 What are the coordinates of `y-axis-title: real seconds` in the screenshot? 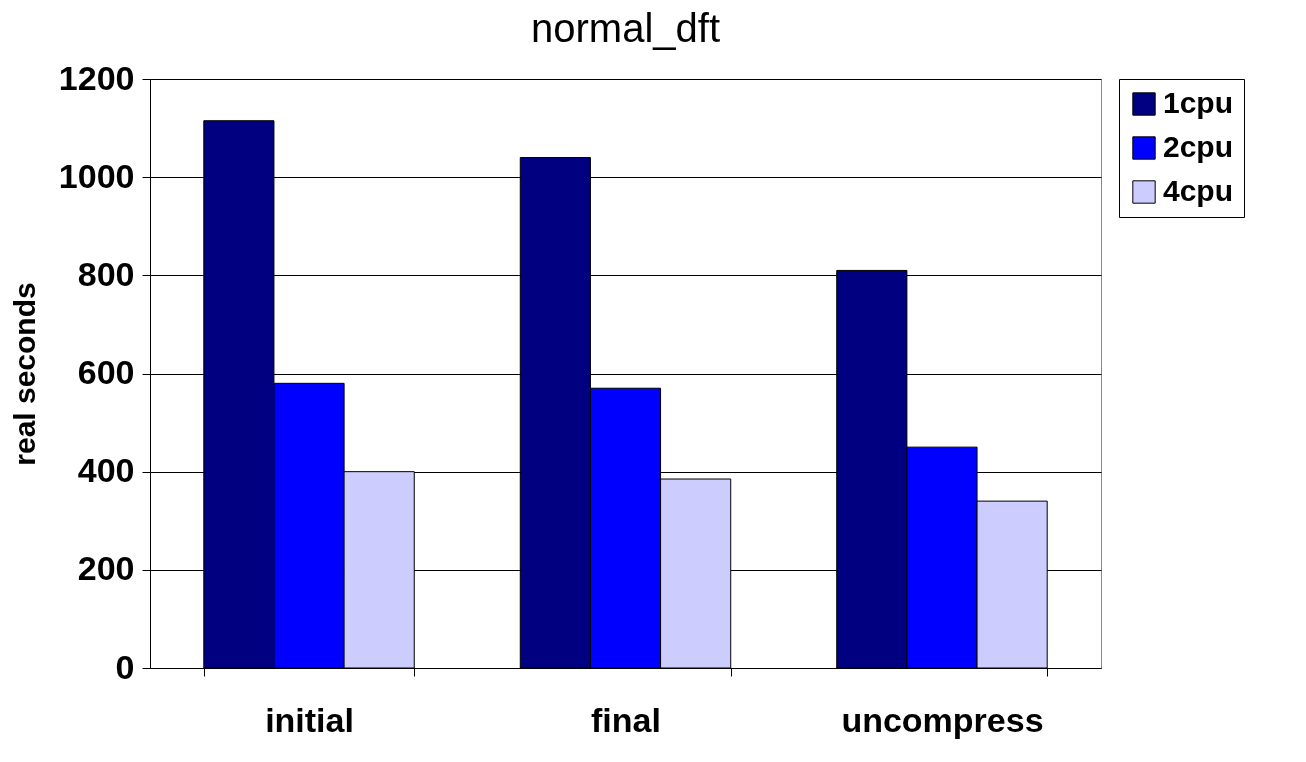 It's located at (24, 374).